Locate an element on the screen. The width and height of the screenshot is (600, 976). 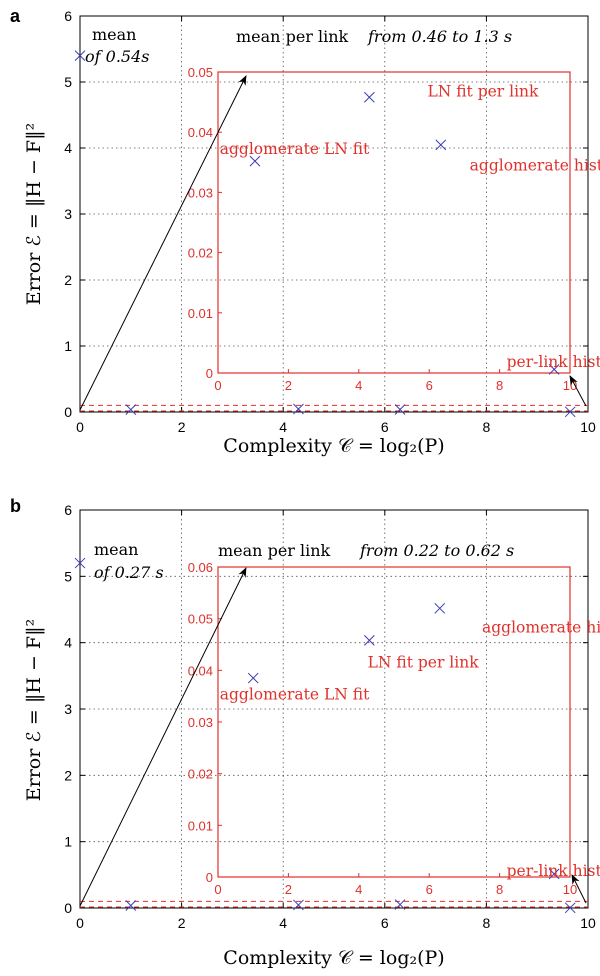
annotation-mean-value: of 0.27 s is located at coordinates (129, 572).